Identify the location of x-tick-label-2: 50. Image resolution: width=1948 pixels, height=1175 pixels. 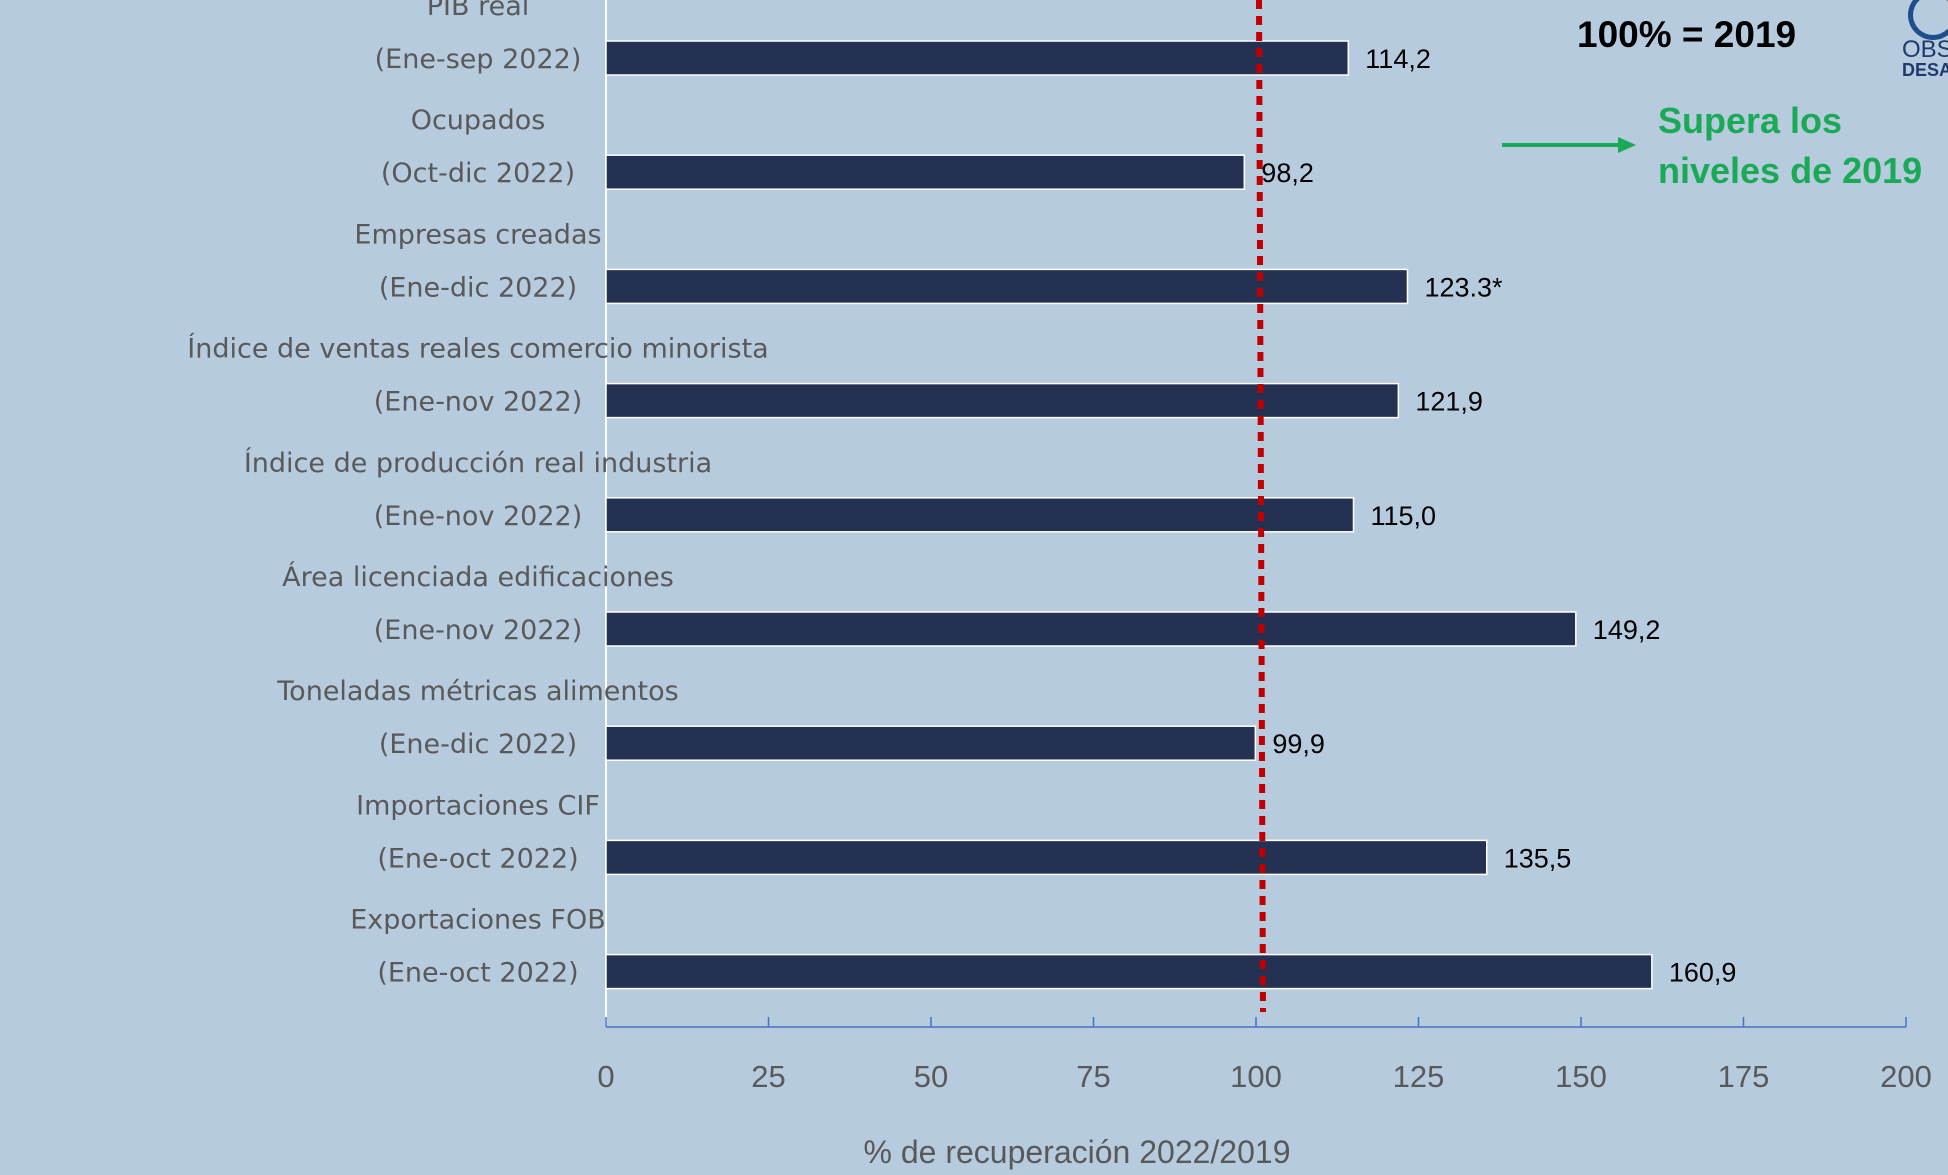
(931, 1076).